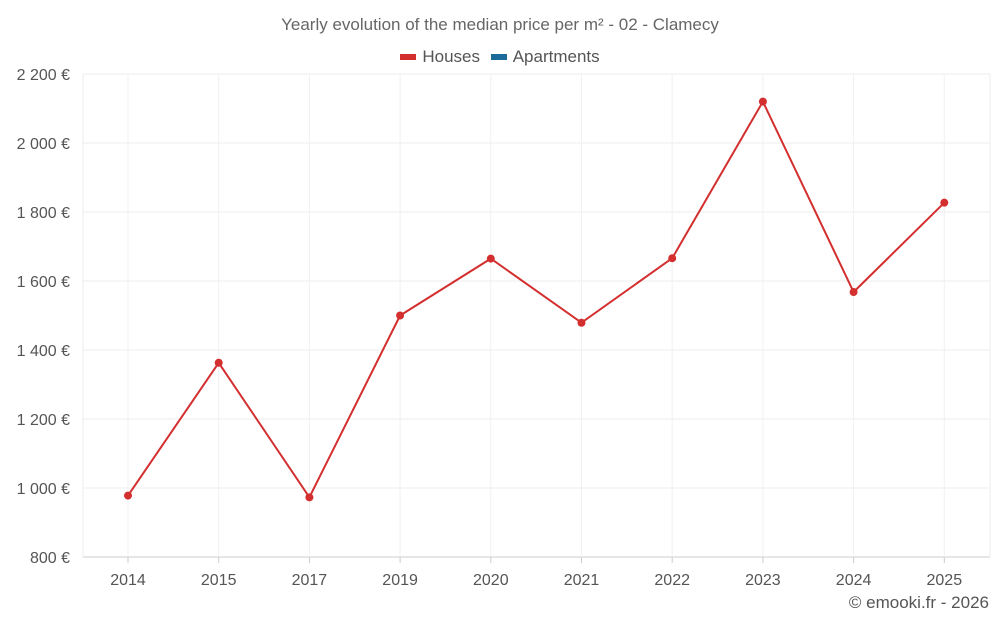 The height and width of the screenshot is (625, 1000). What do you see at coordinates (50, 558) in the screenshot?
I see `y-tick-label: 800 €` at bounding box center [50, 558].